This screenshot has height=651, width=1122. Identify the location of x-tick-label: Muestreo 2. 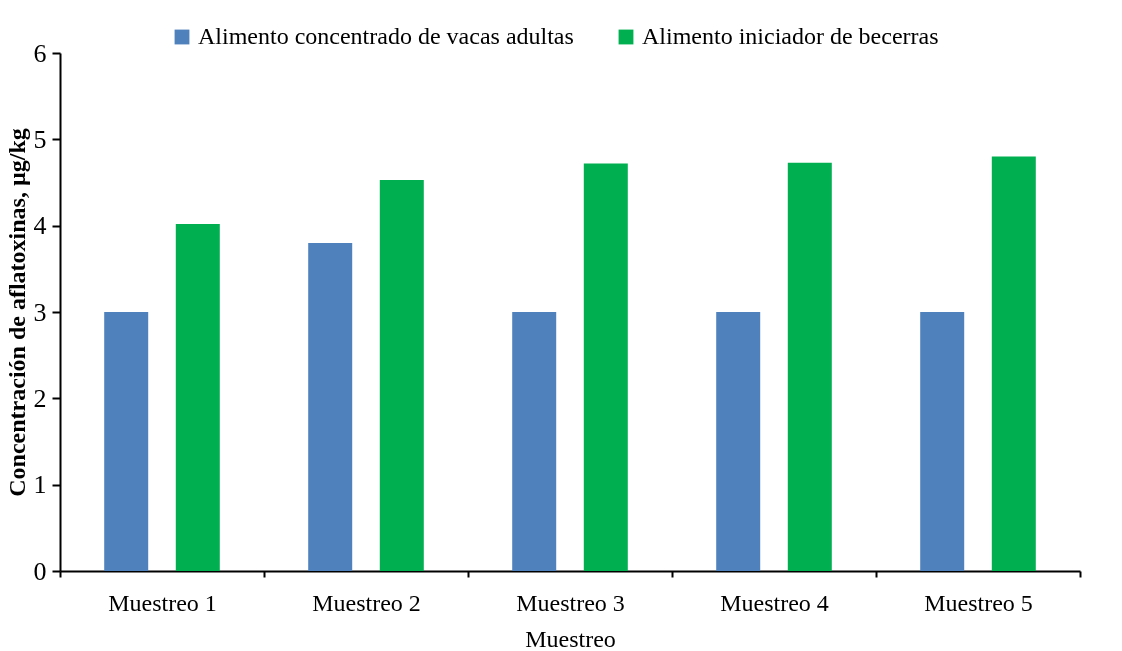
(366, 602).